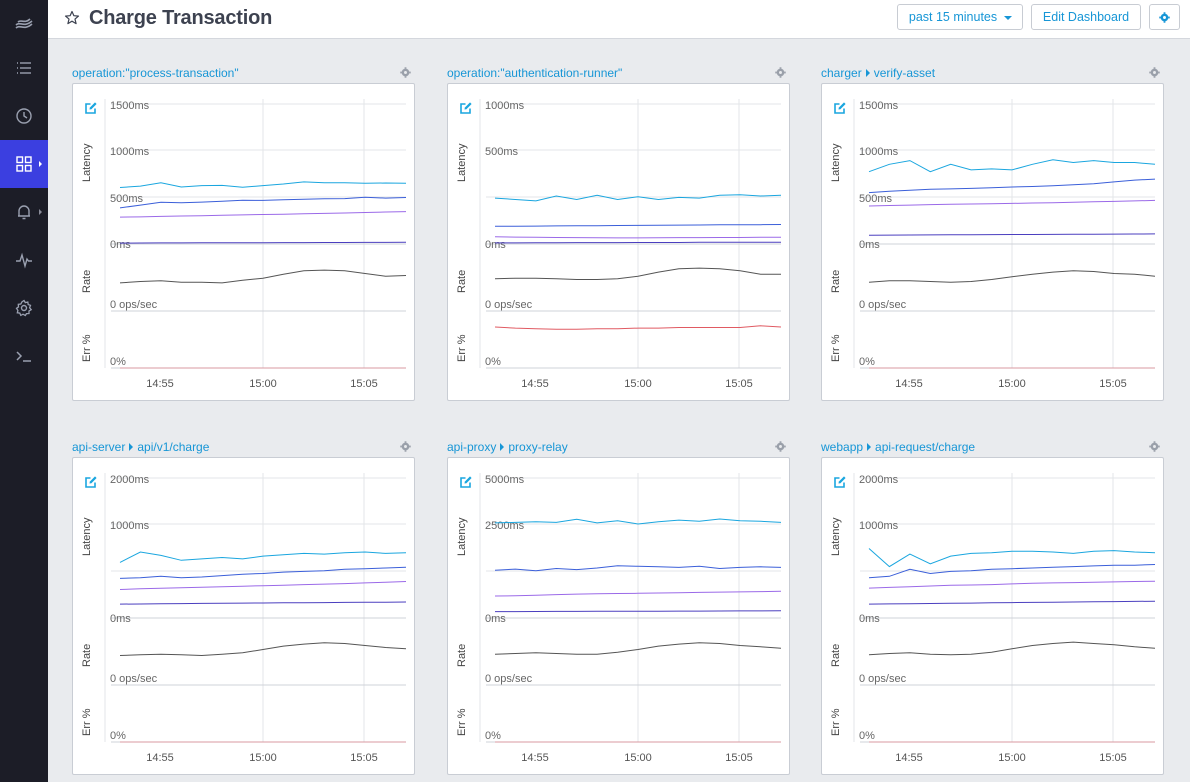  I want to click on panel-title-part: operation:"authentication-runner", so click(535, 73).